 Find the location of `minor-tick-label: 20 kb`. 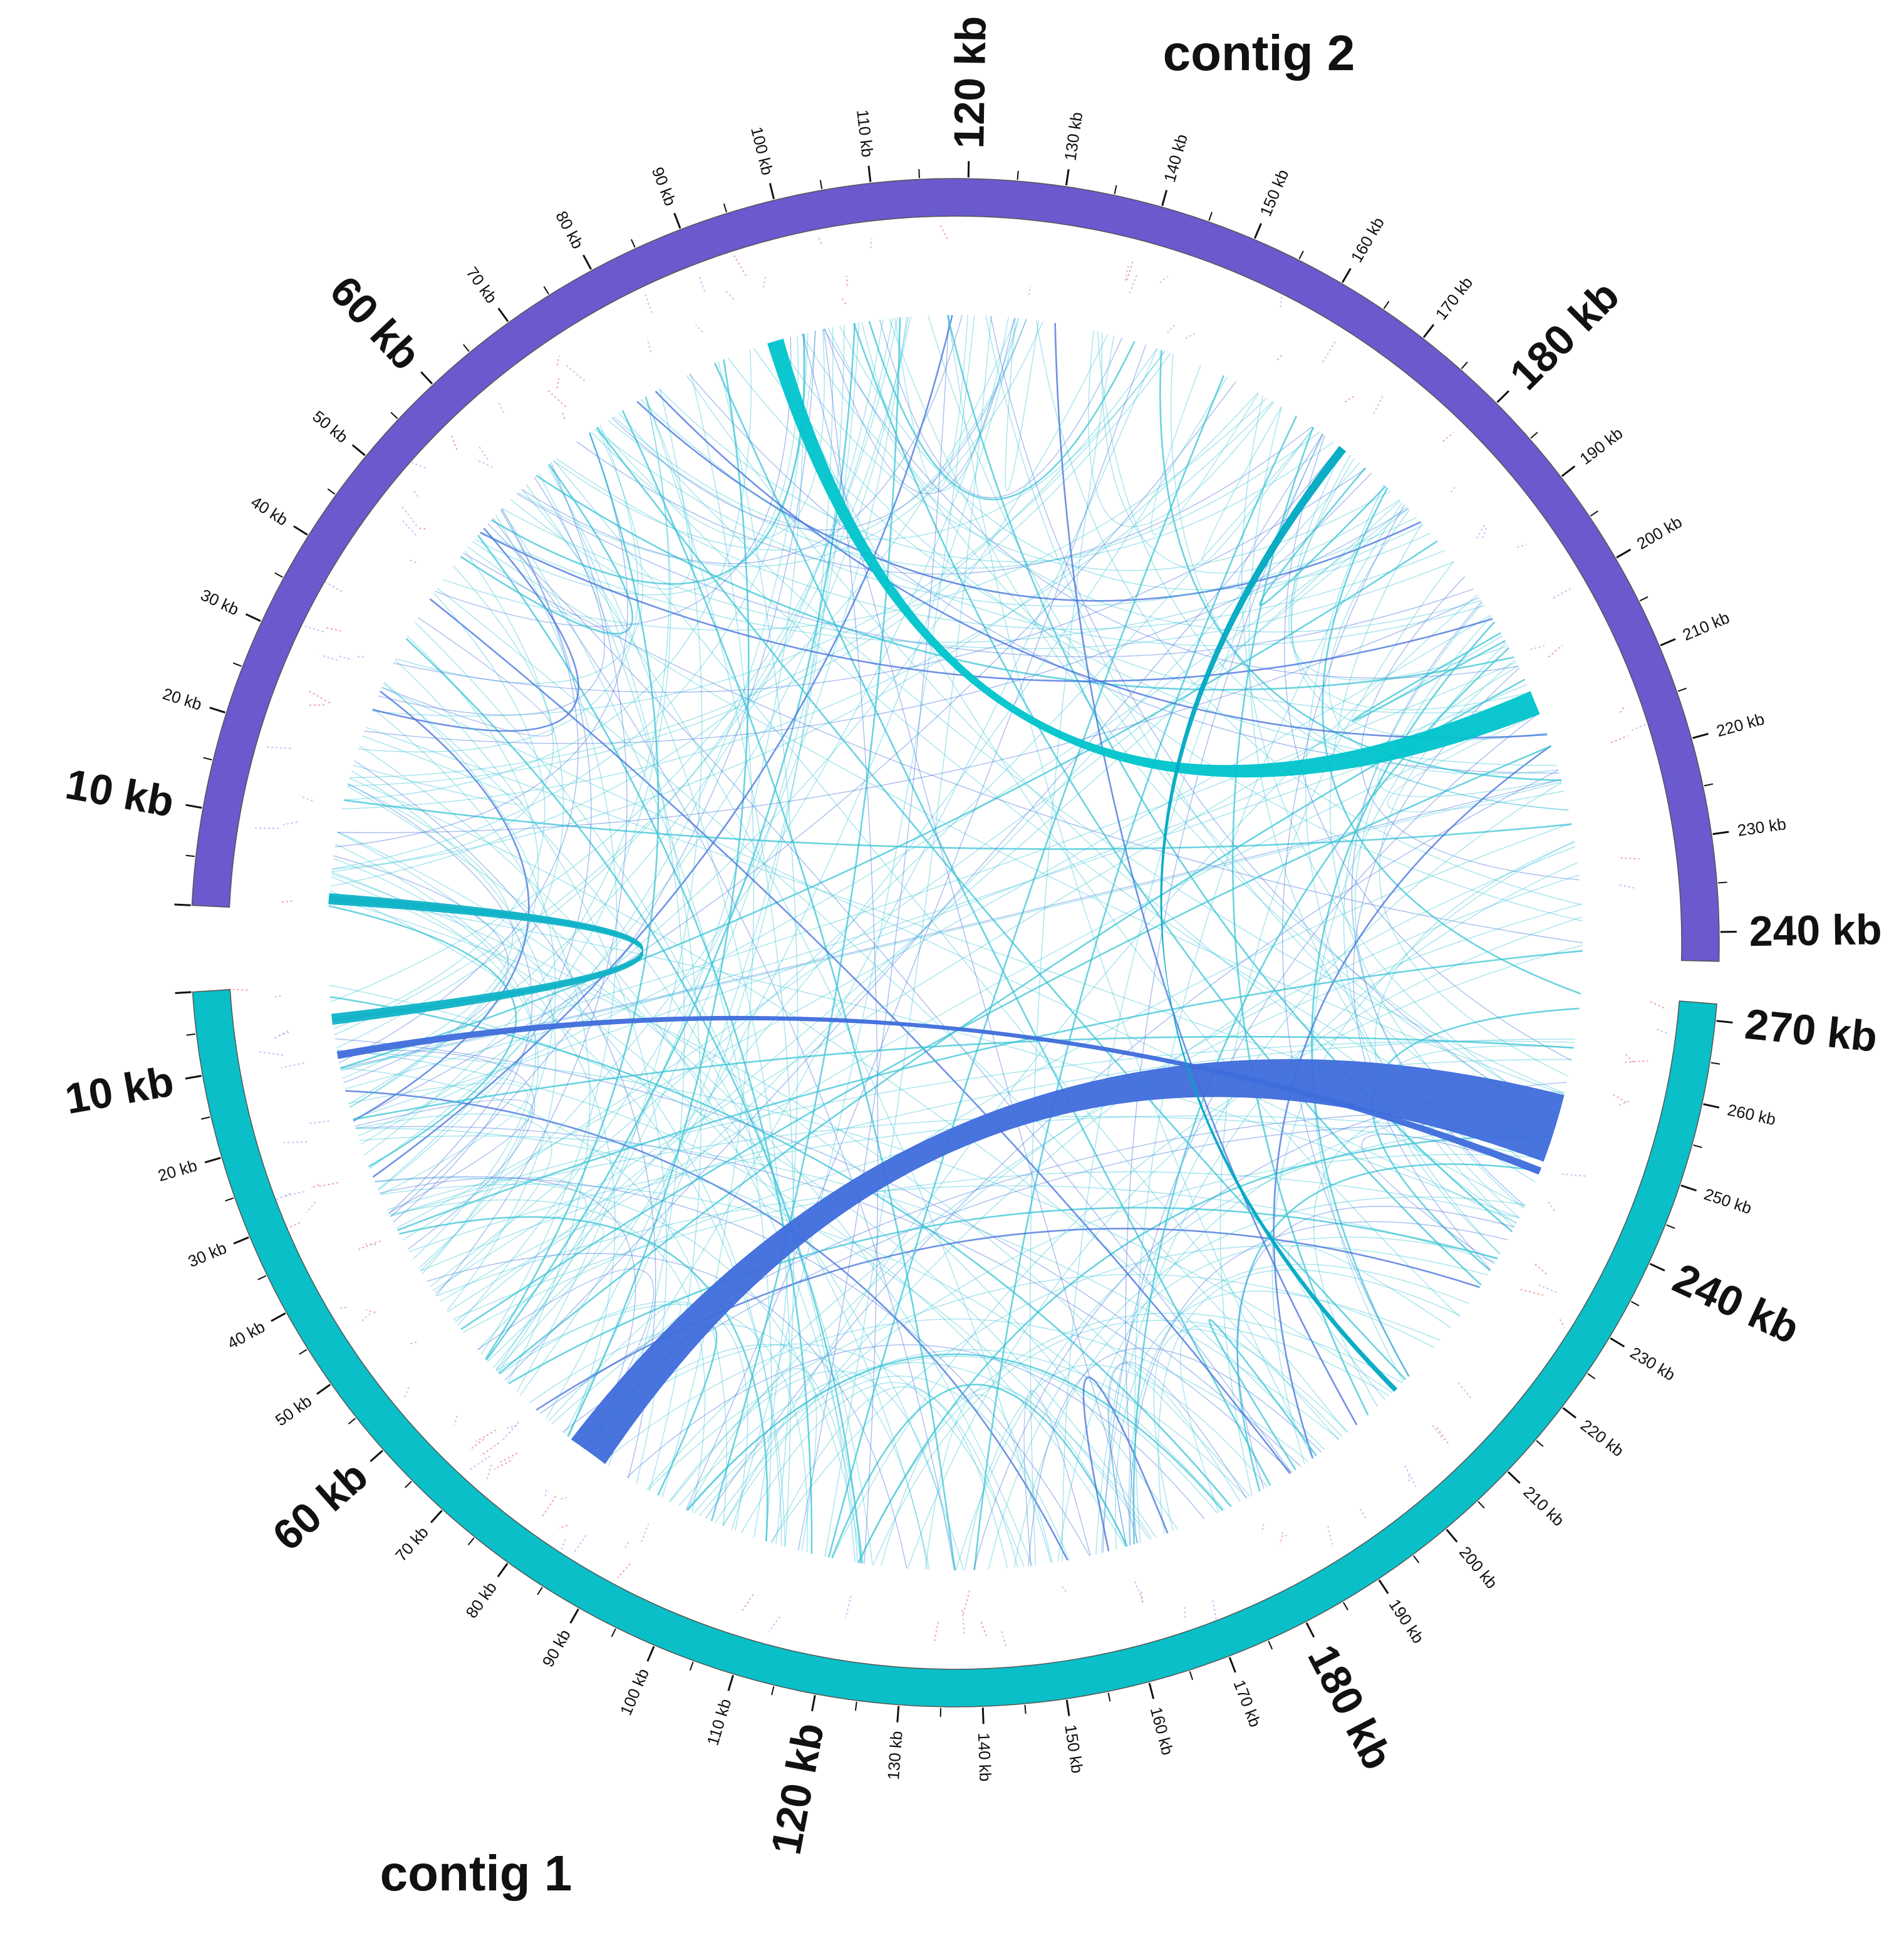

minor-tick-label: 20 kb is located at coordinates (177, 1170).